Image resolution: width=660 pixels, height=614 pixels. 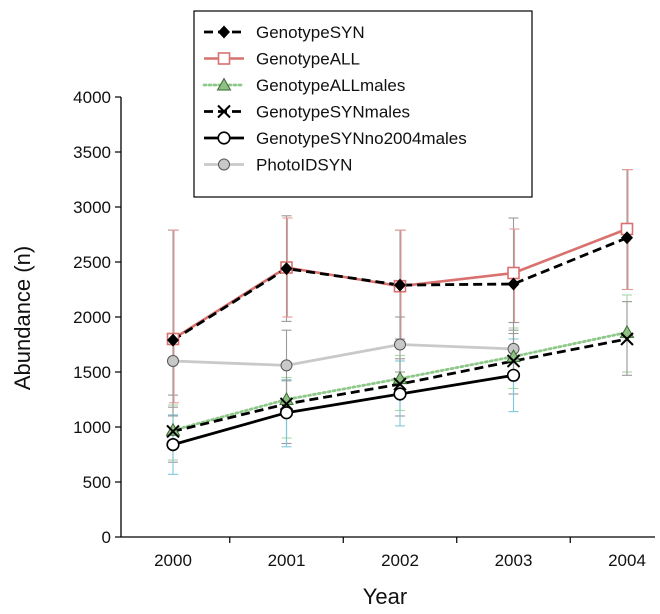 I want to click on x-axis-title: Year, so click(x=385, y=596).